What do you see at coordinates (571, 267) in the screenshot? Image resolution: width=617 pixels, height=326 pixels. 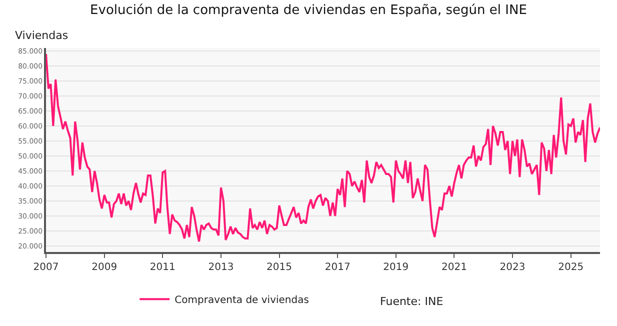 I see `x-tick-label: 2025` at bounding box center [571, 267].